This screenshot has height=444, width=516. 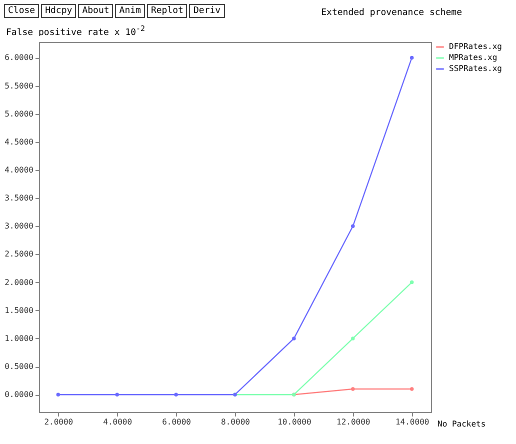 What do you see at coordinates (22, 11) in the screenshot?
I see `toolbar-button: Close` at bounding box center [22, 11].